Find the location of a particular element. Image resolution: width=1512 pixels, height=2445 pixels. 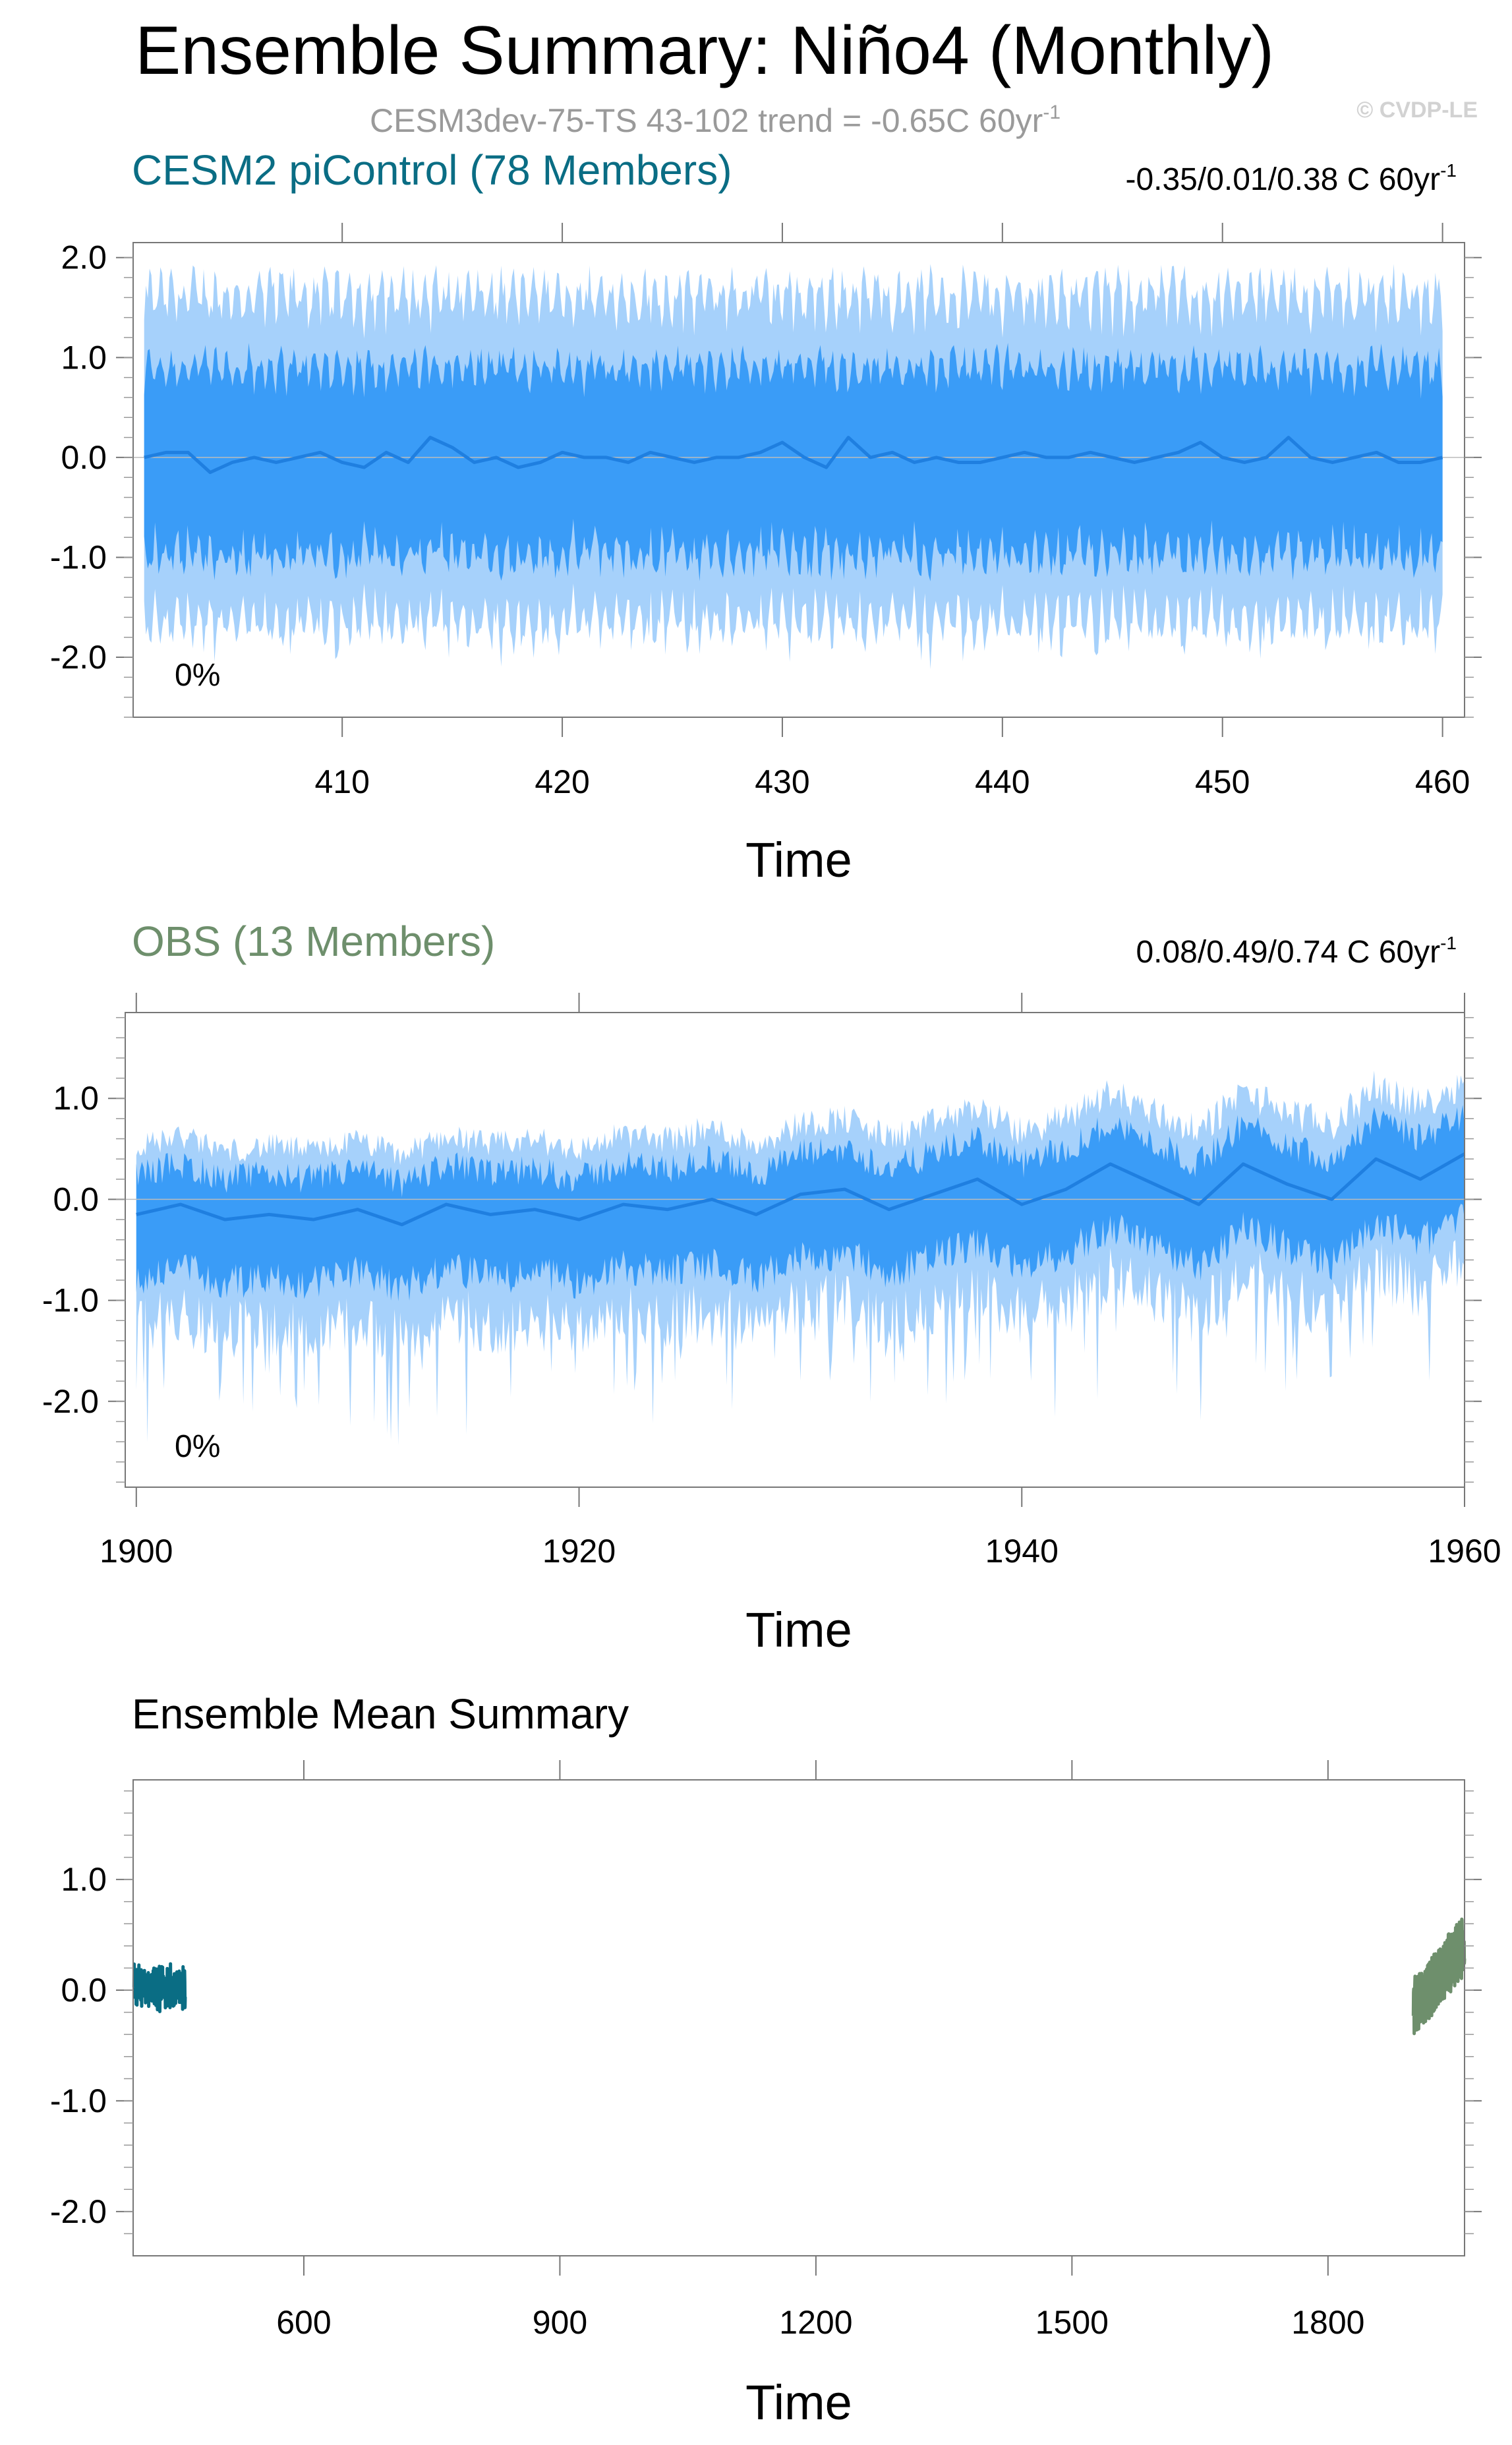

panel-ensemble-mean-xlabel: Time is located at coordinates (798, 2402).